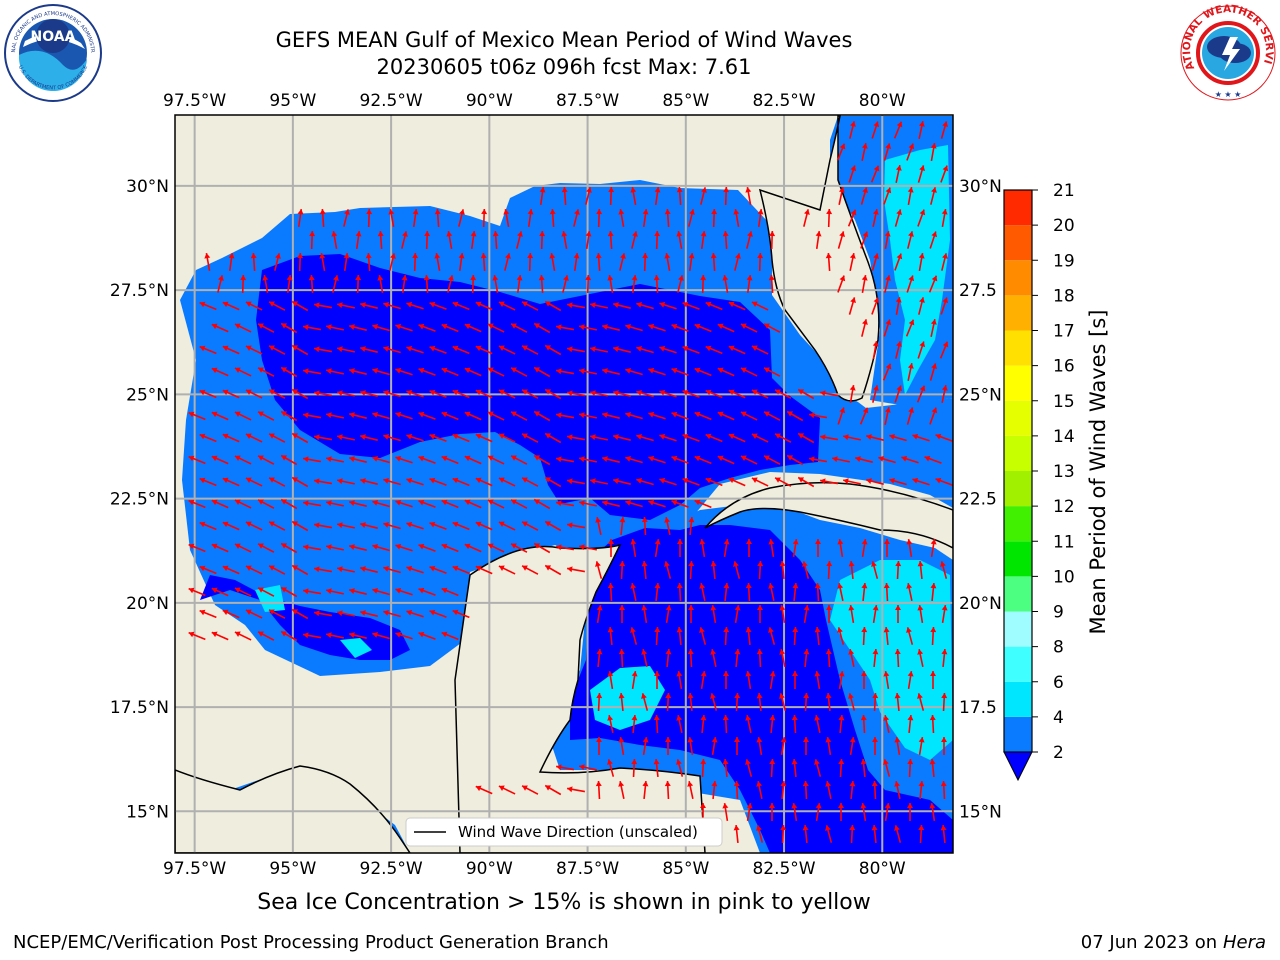 Image resolution: width=1280 pixels, height=960 pixels. What do you see at coordinates (1018, 524) in the screenshot?
I see `colorbar-segment` at bounding box center [1018, 524].